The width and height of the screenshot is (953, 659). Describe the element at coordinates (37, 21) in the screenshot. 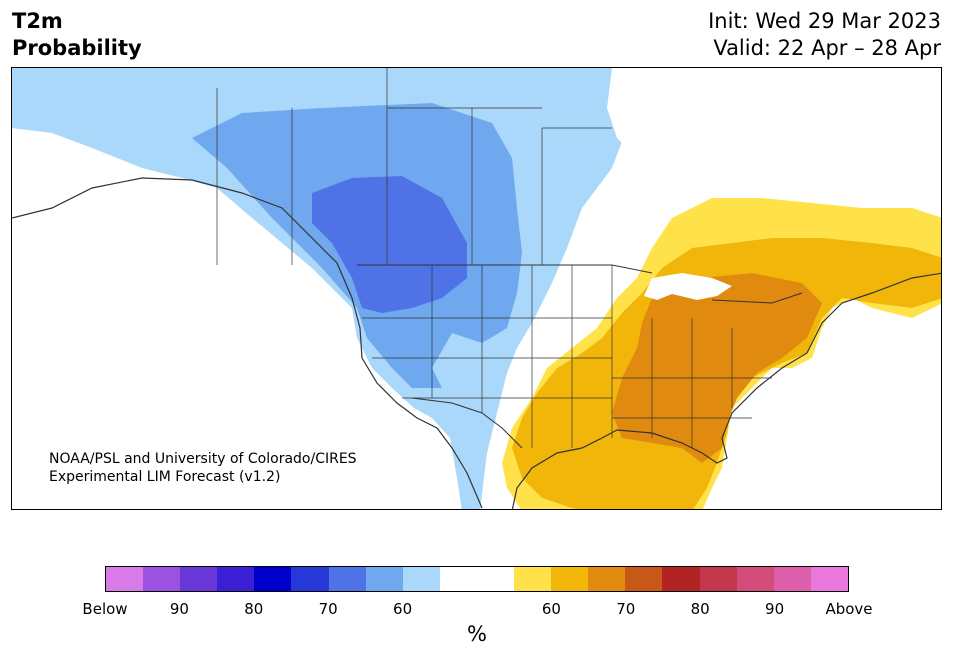

I see `variable-label: T2m` at that location.